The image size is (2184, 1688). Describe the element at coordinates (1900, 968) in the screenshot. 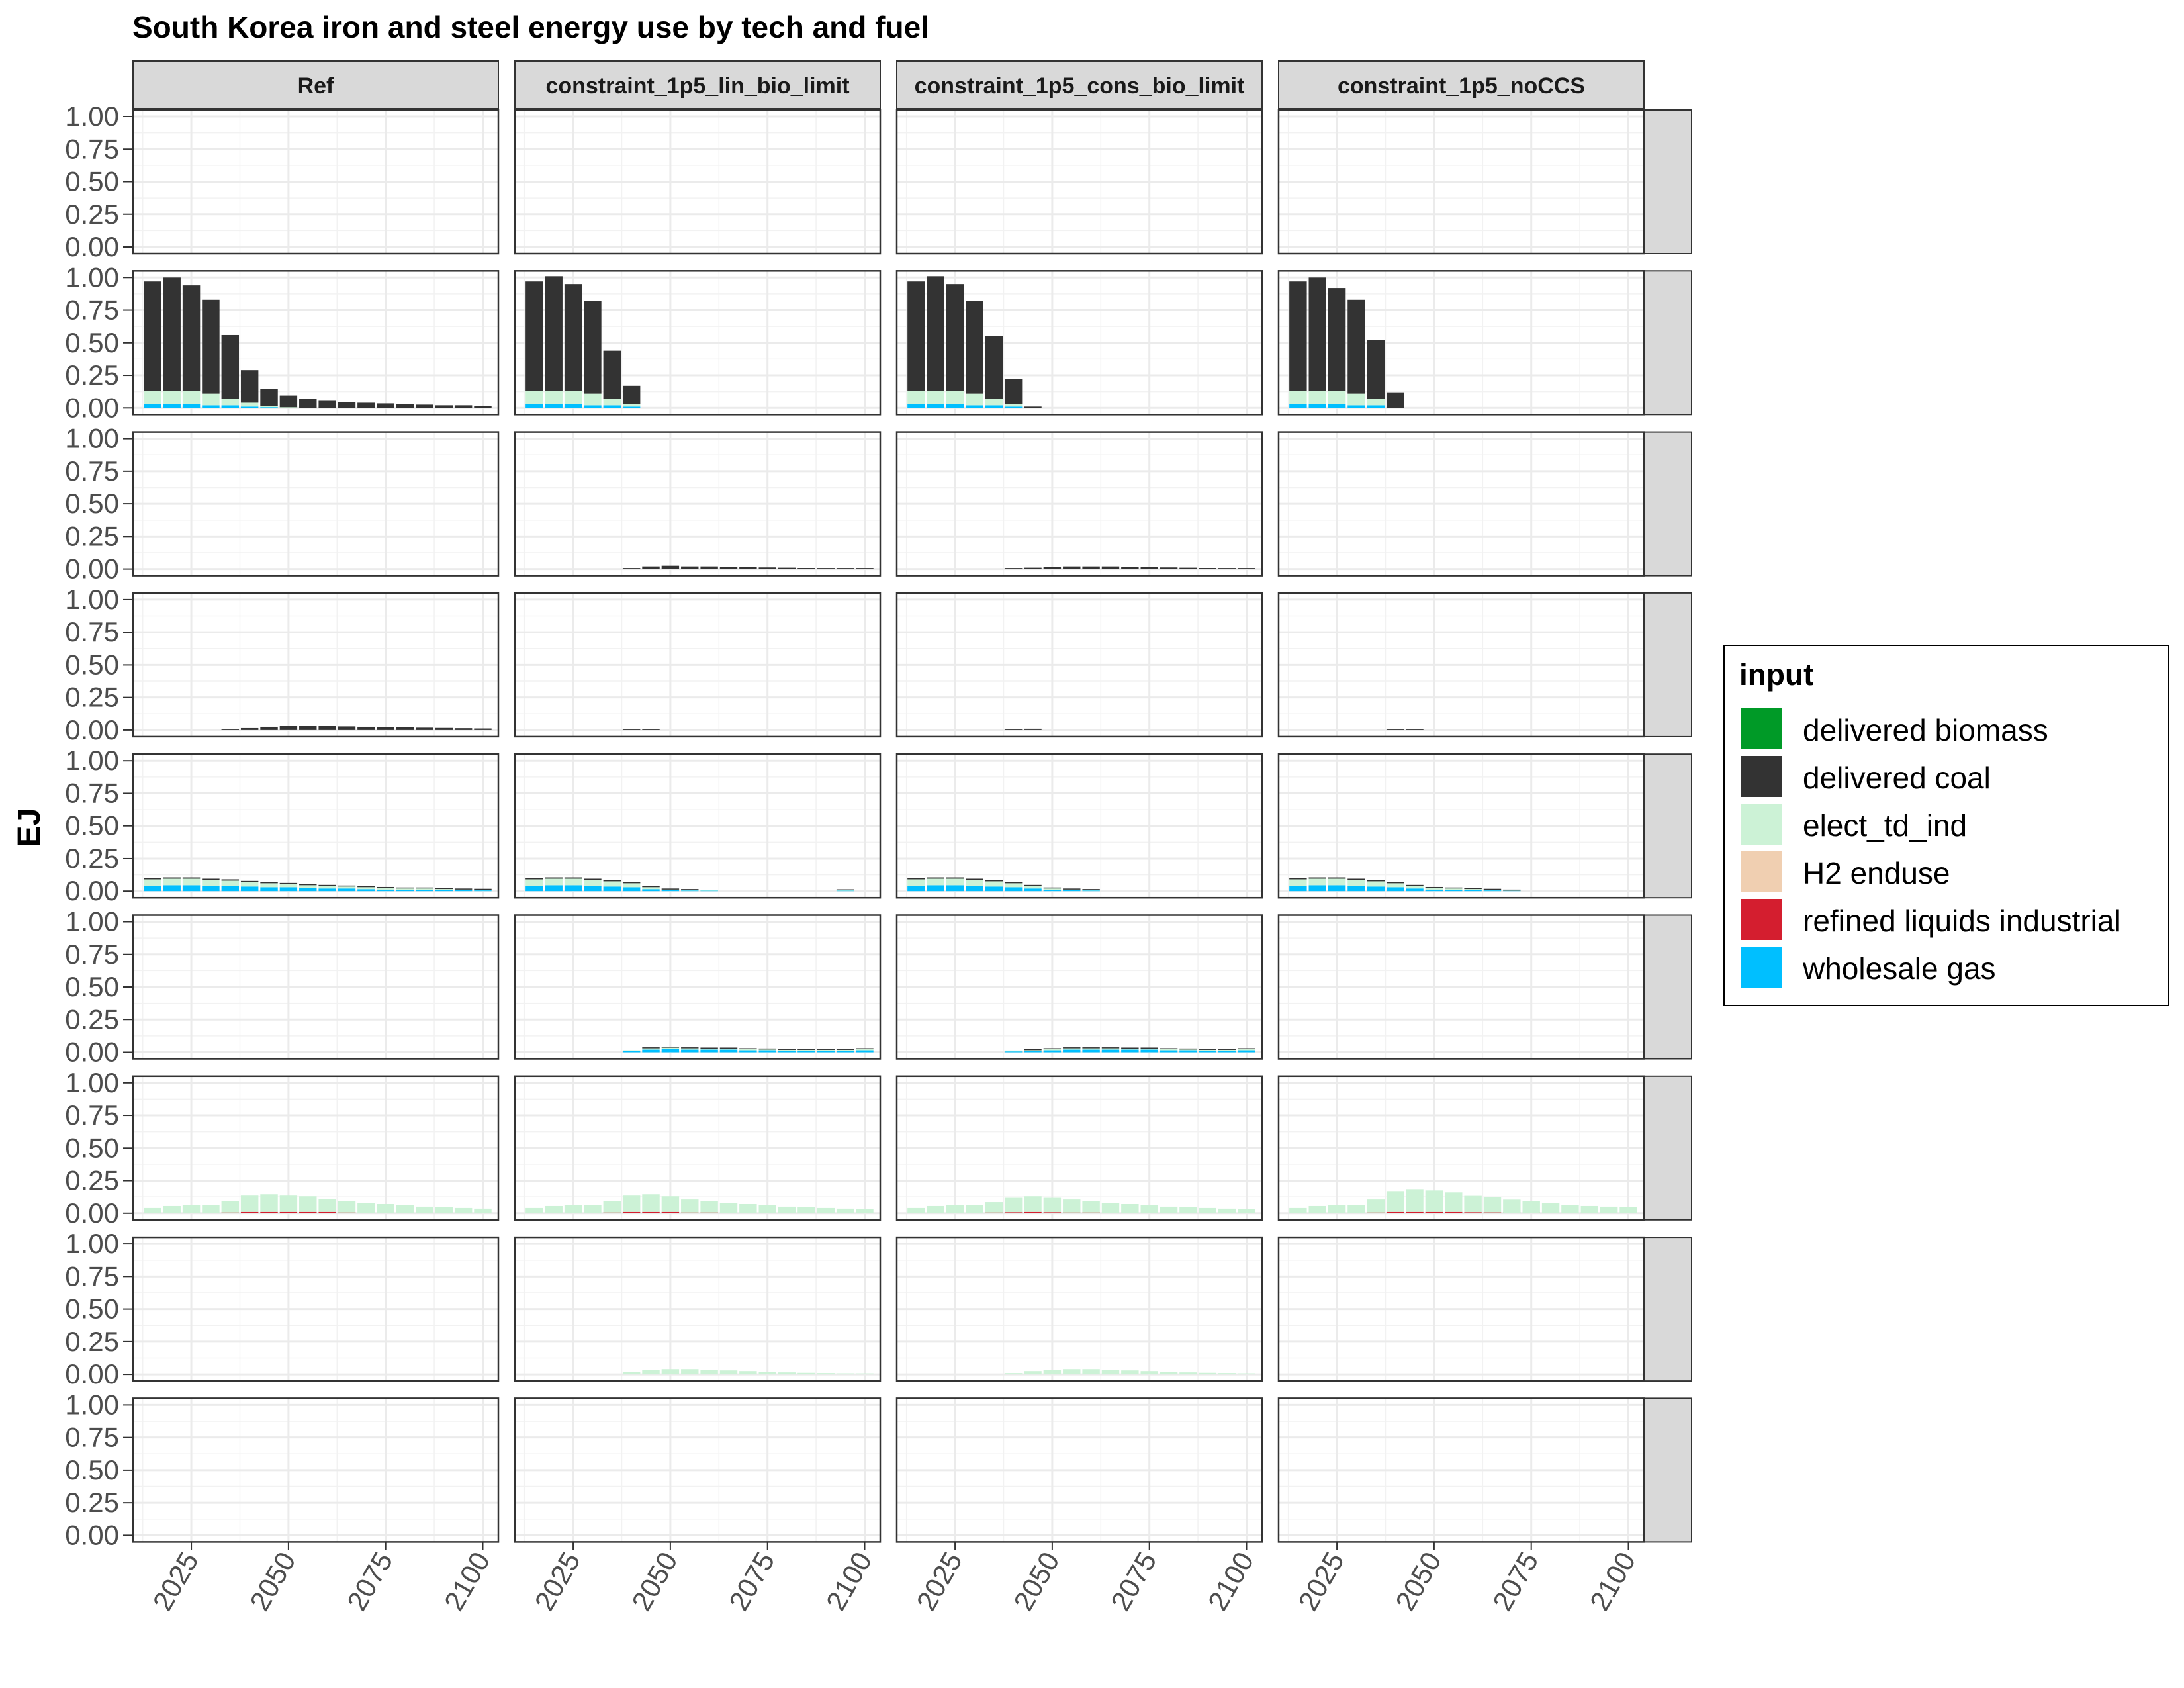

I see `legend-label: wholesale gas` at that location.